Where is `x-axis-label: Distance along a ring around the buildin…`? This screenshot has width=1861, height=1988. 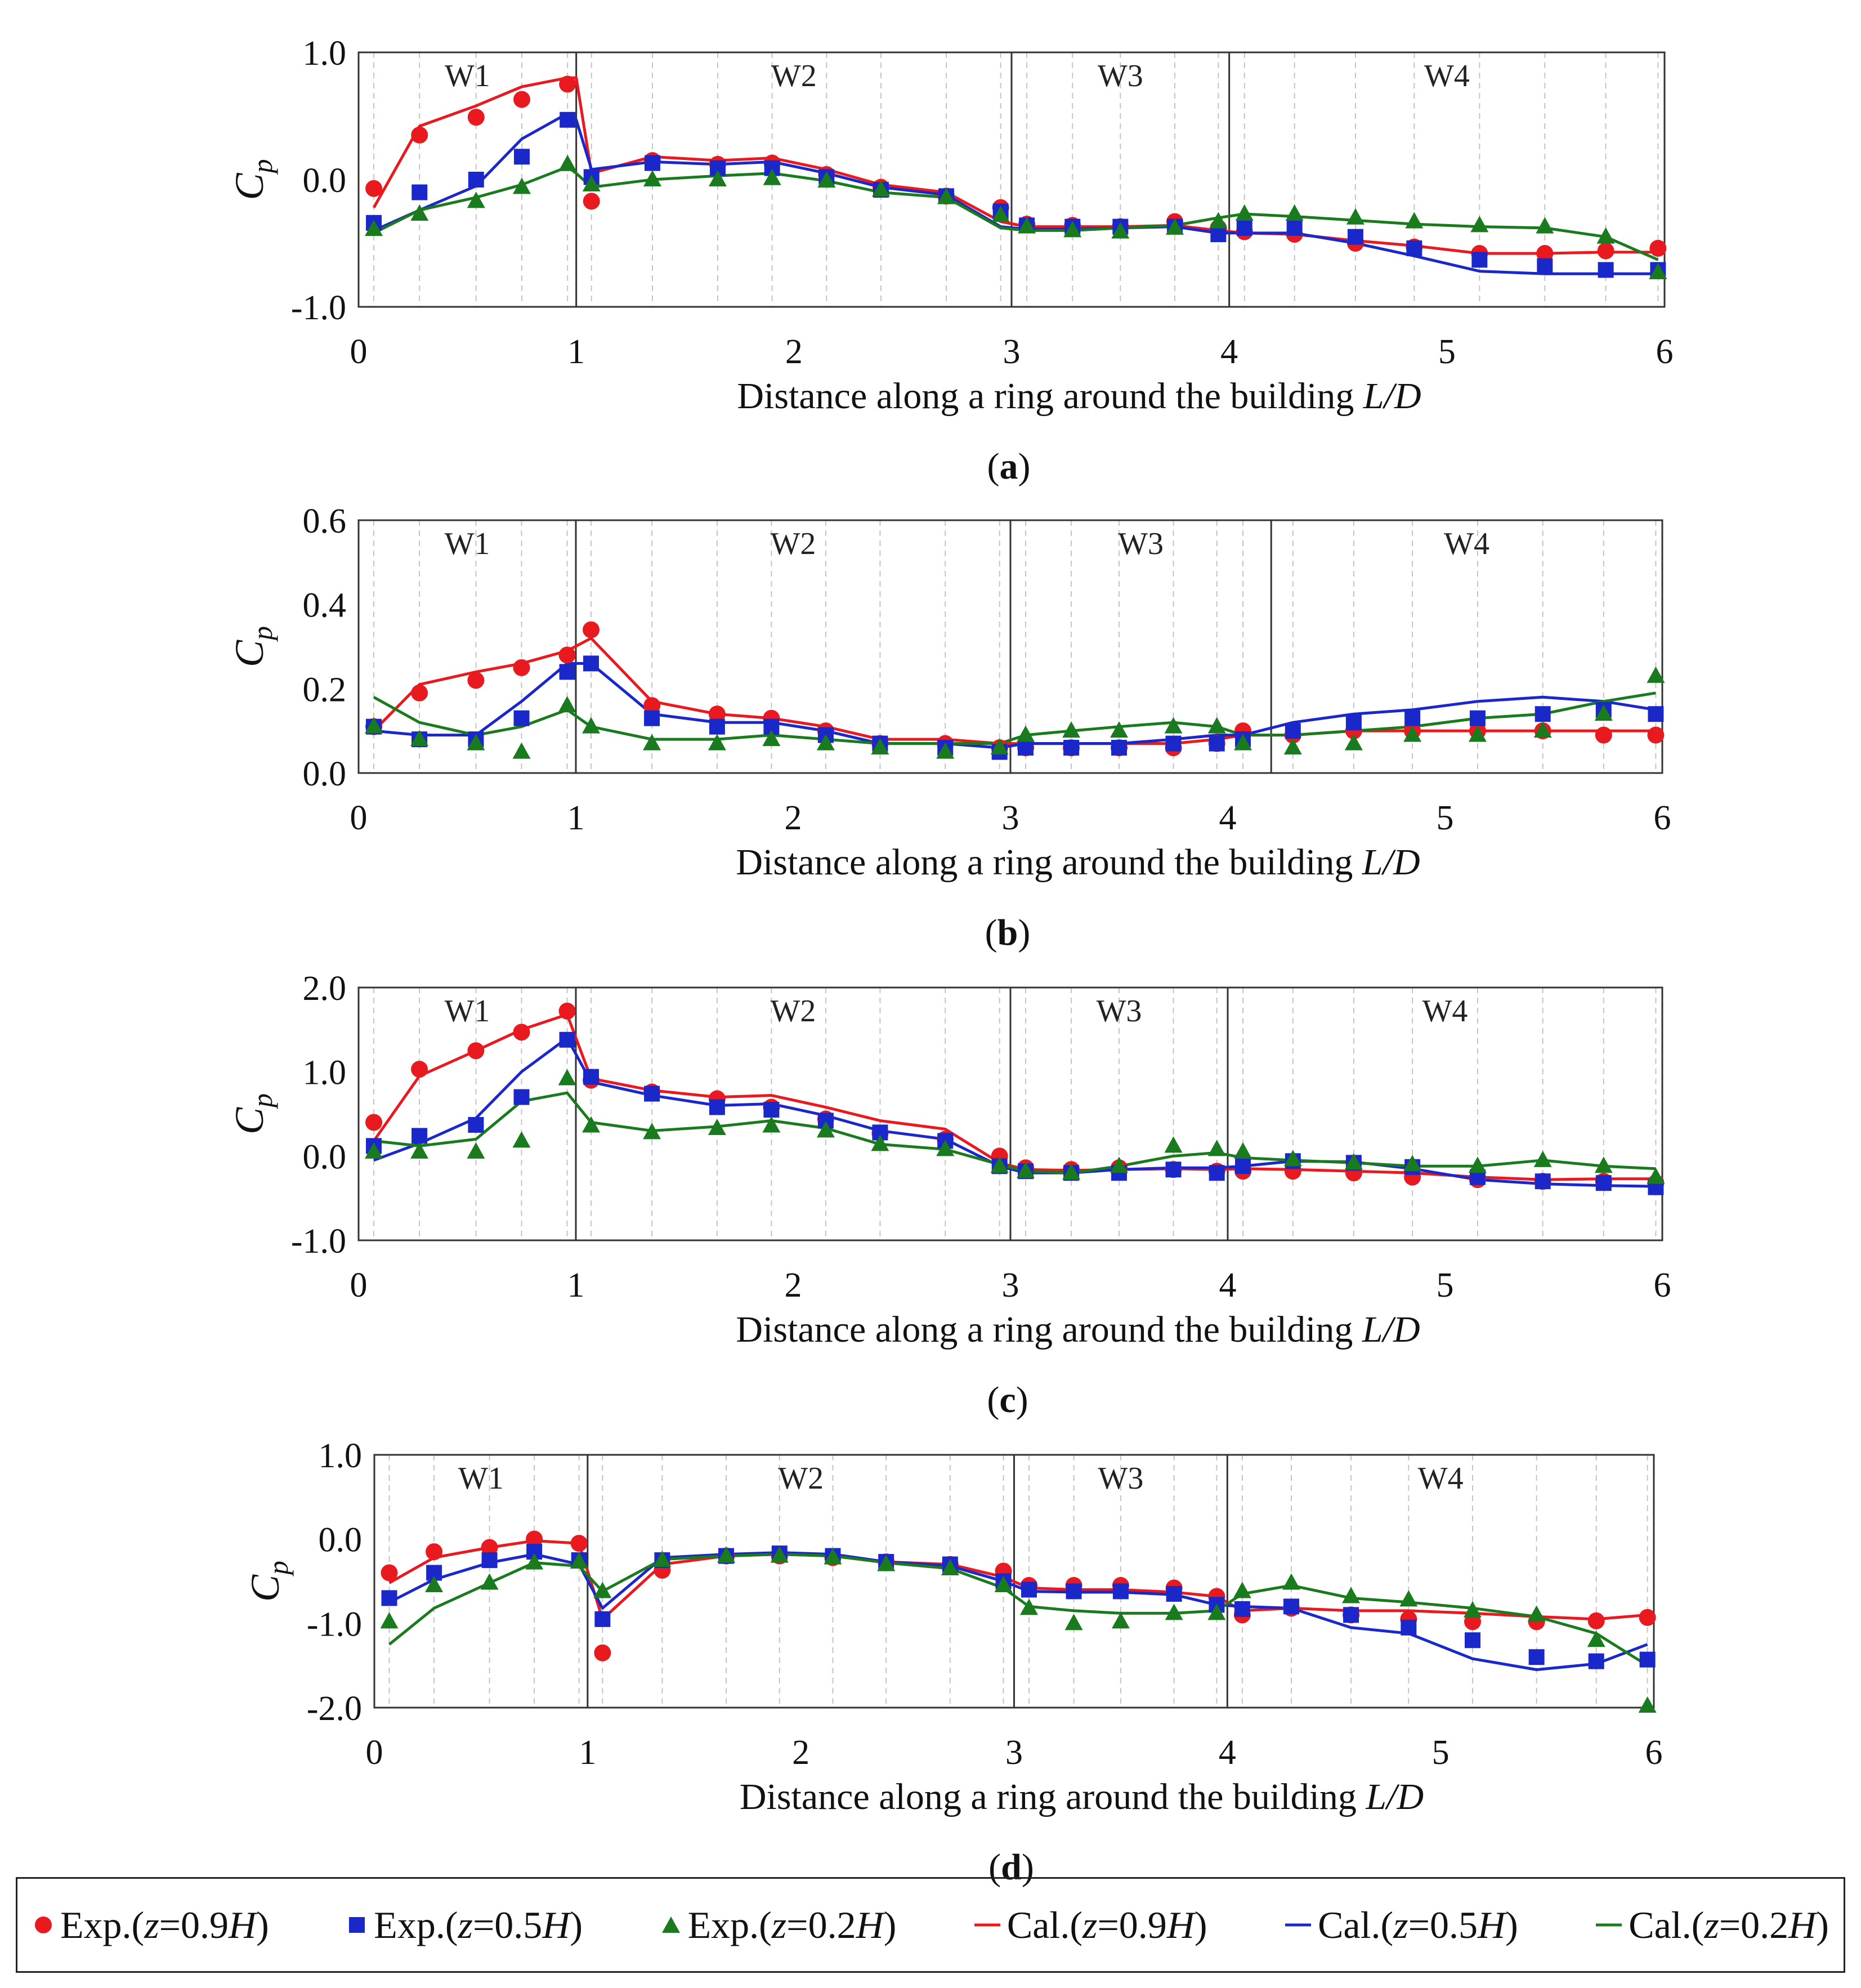
x-axis-label: Distance along a ring around the buildin… is located at coordinates (1078, 863).